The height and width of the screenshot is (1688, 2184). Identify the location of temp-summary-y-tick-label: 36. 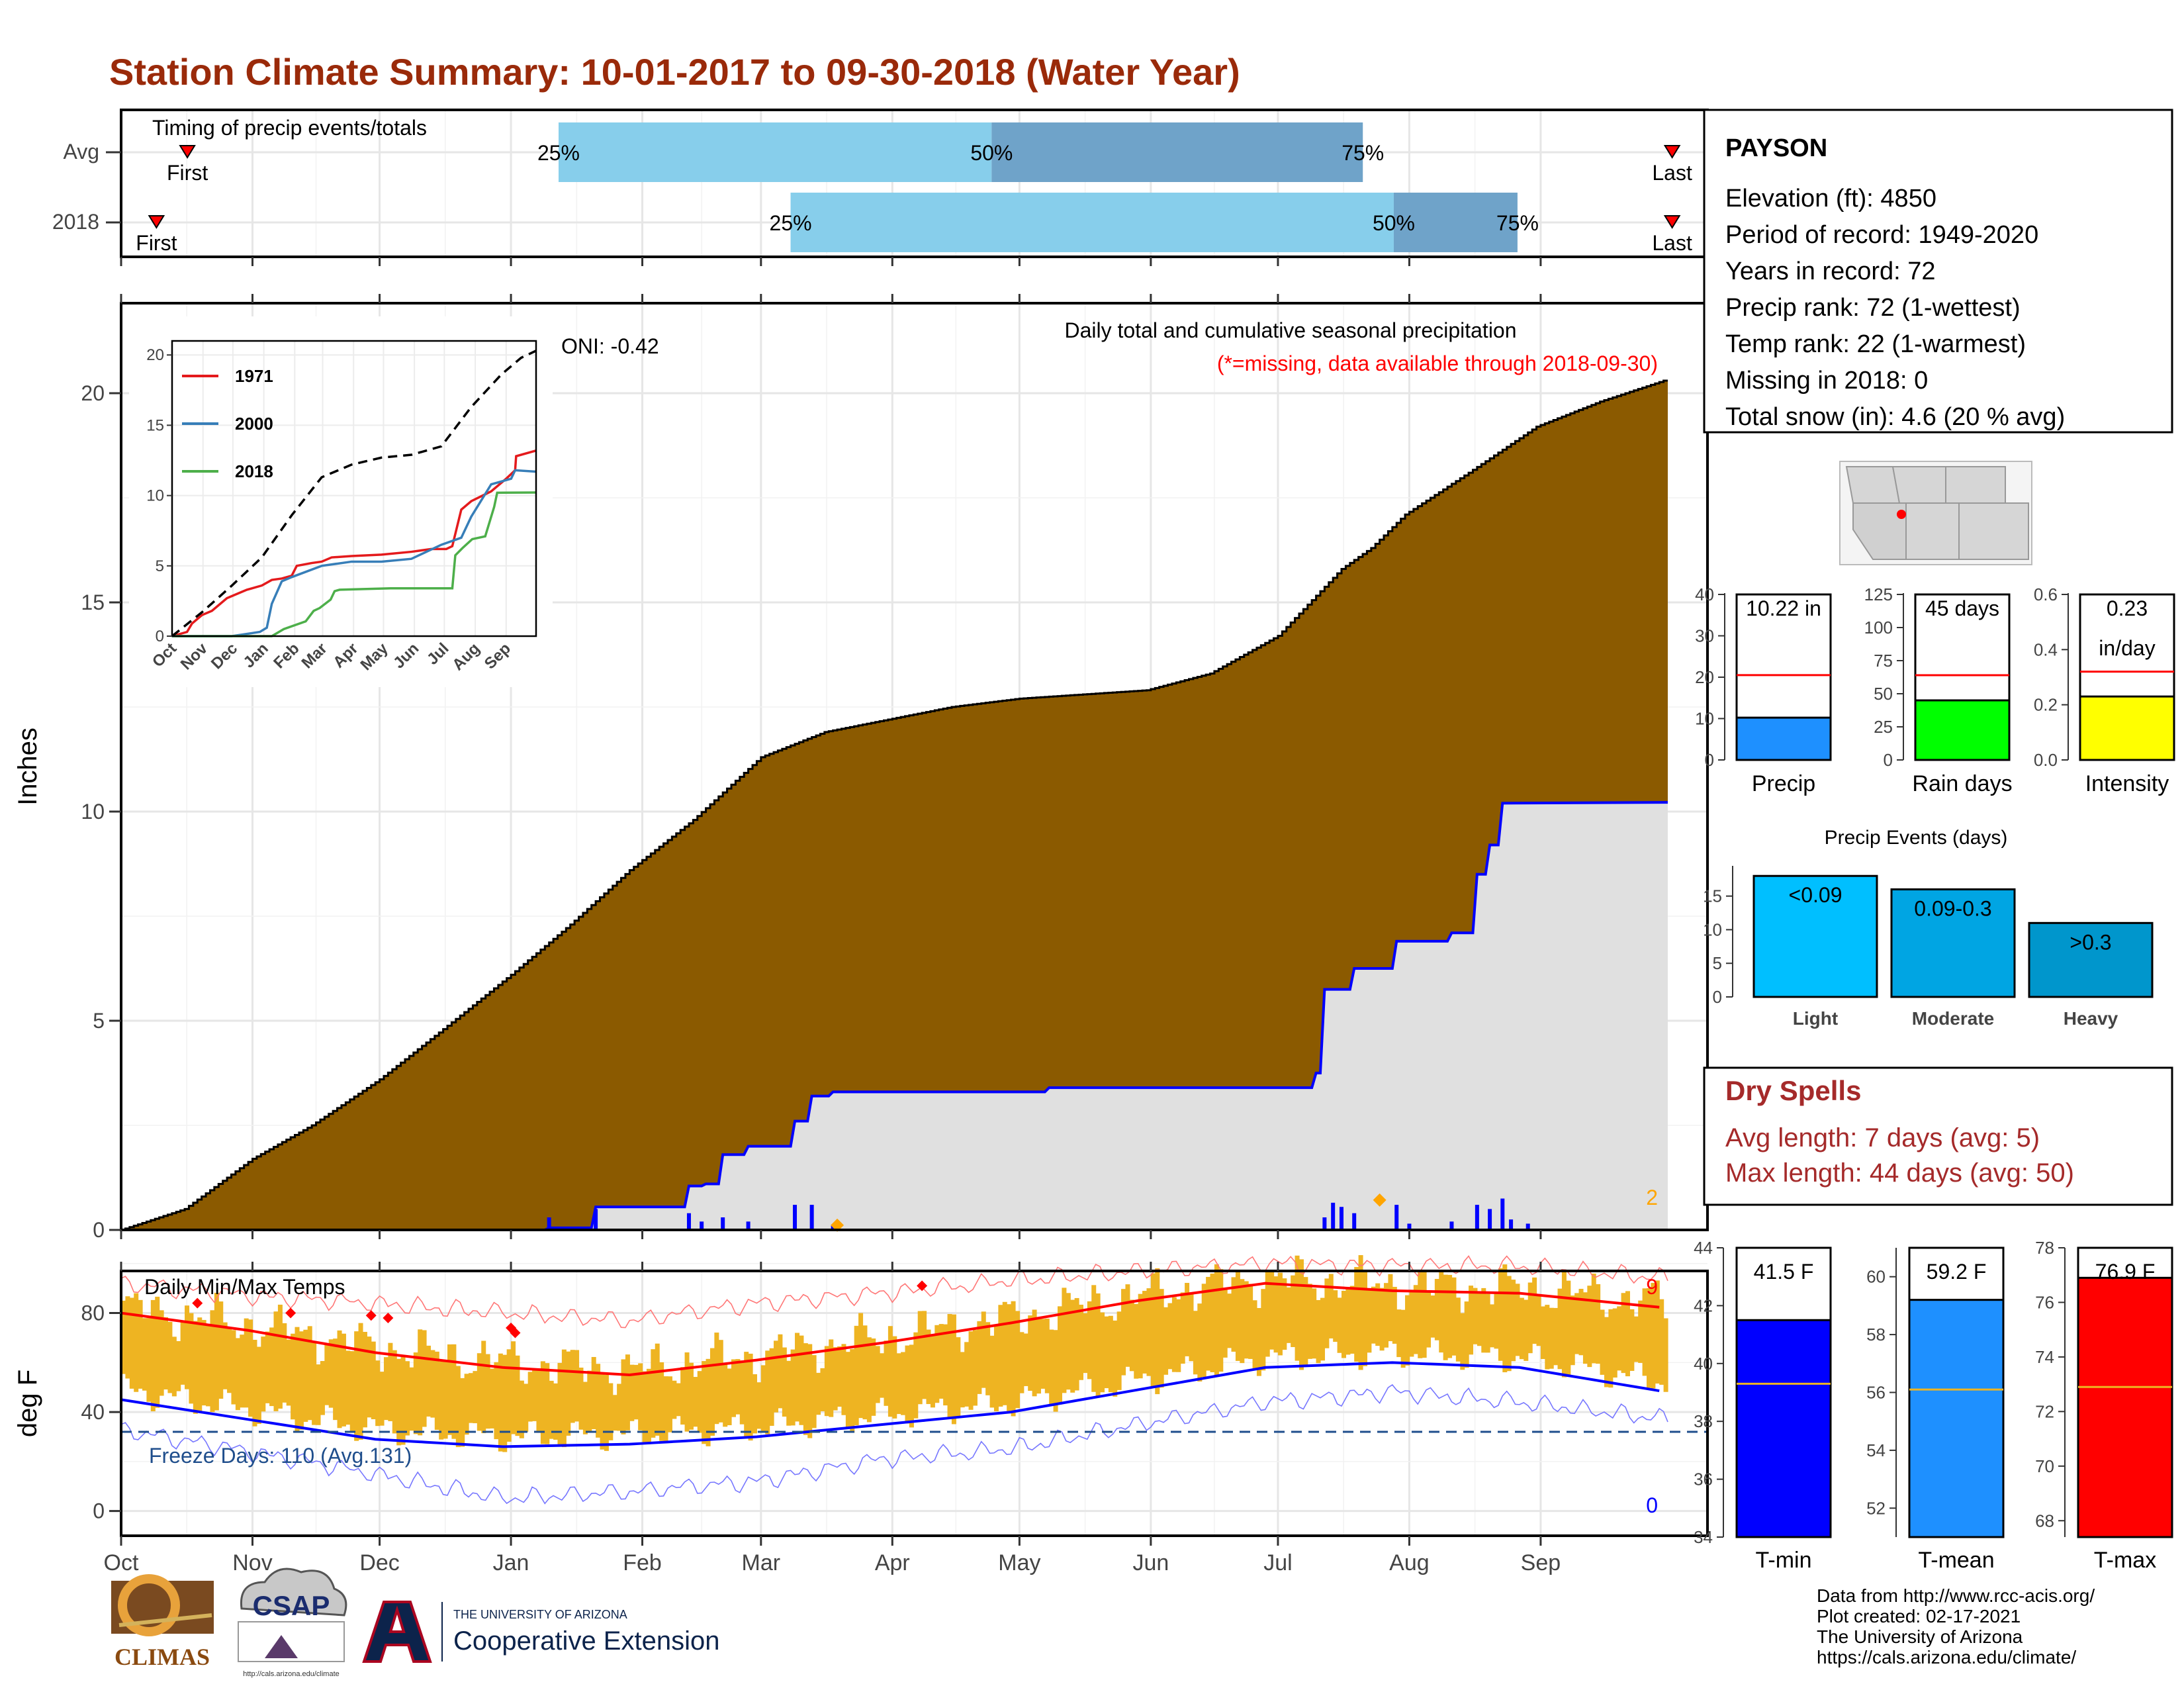
(1703, 1479).